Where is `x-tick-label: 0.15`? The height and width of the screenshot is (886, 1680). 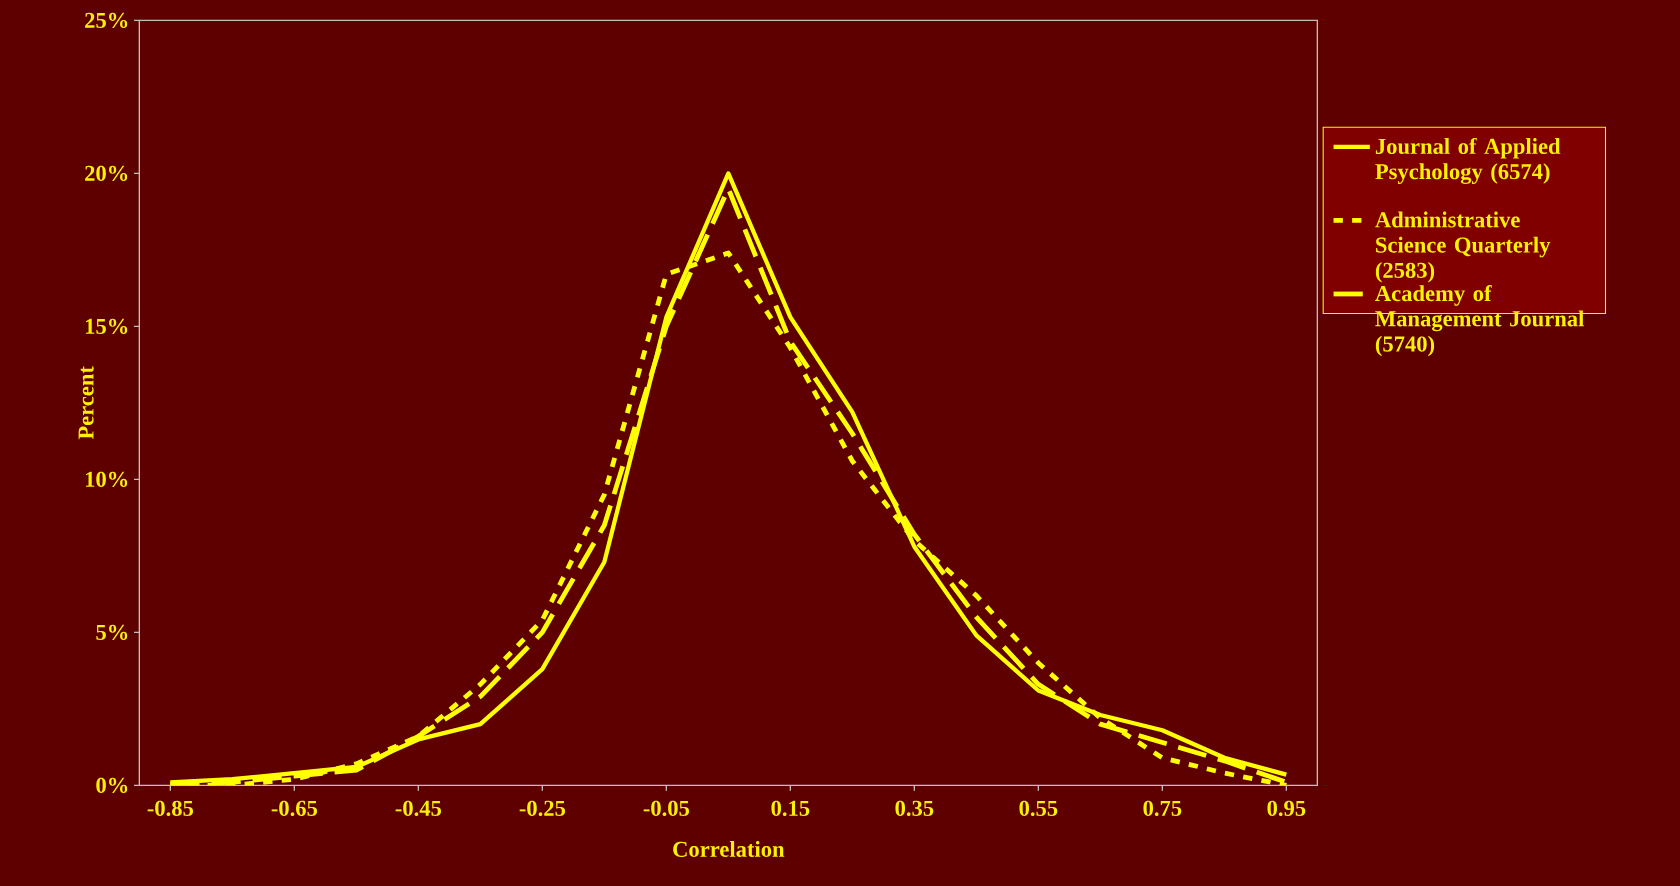
x-tick-label: 0.15 is located at coordinates (790, 808).